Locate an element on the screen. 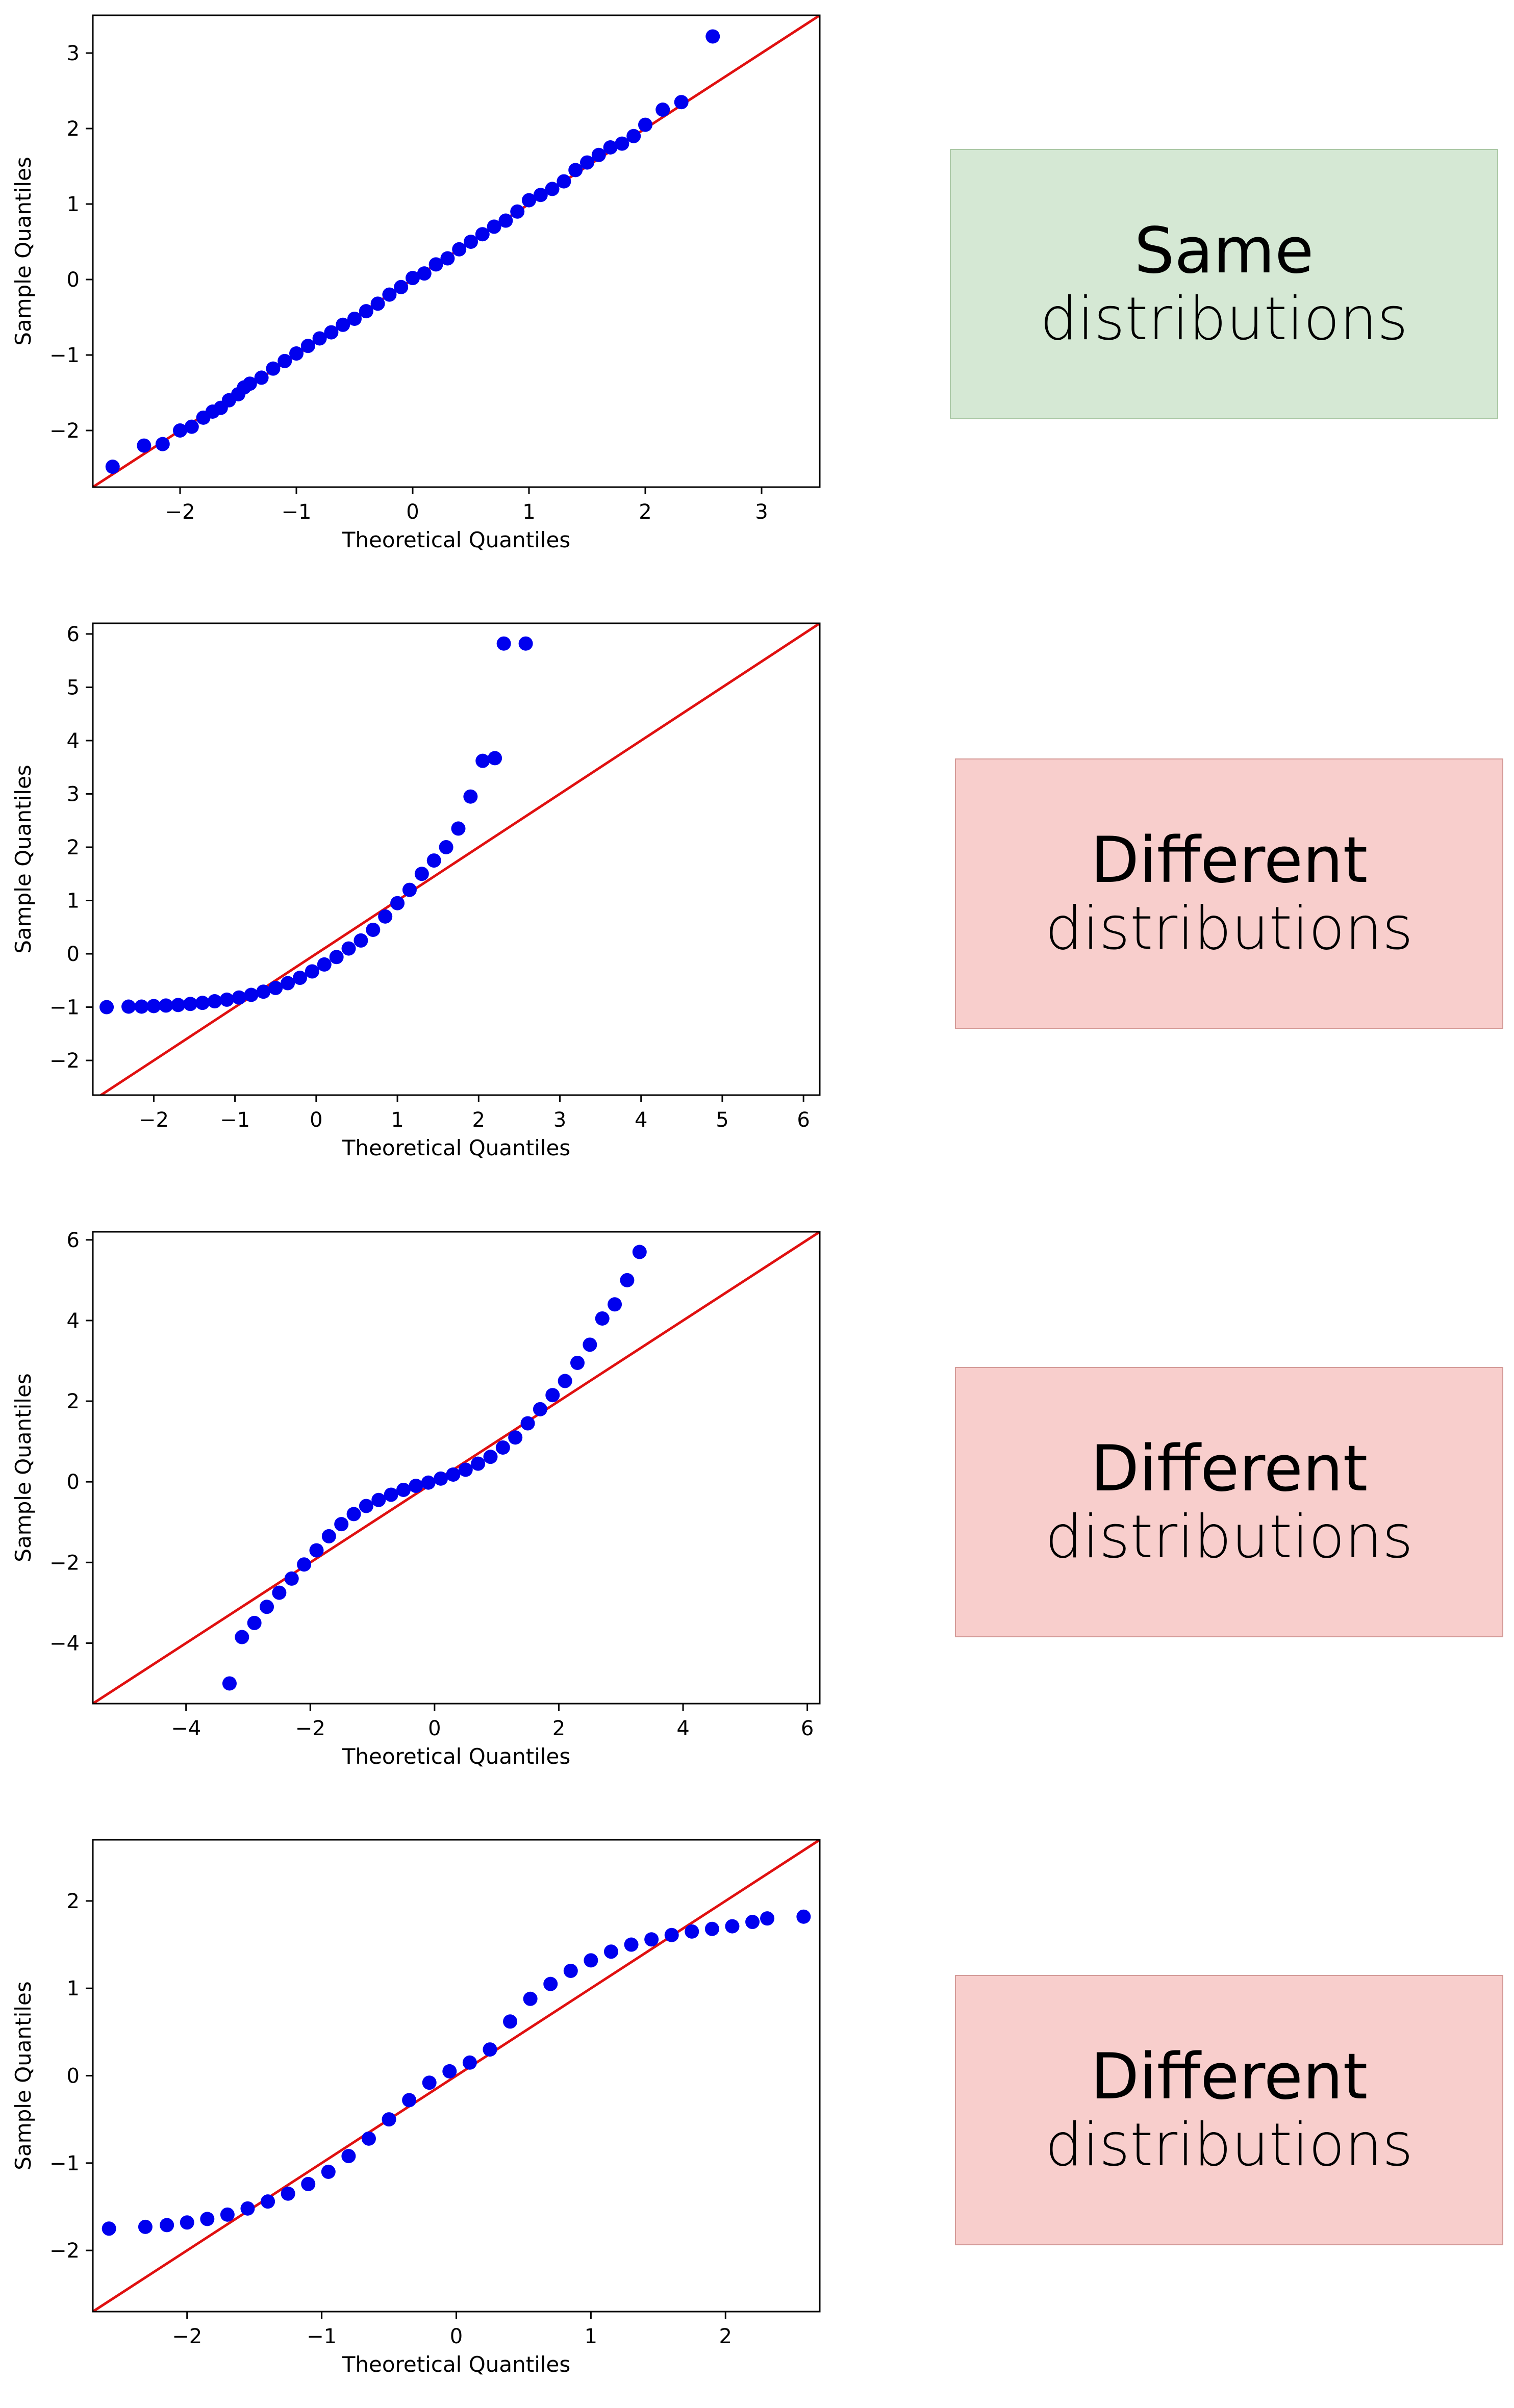 This screenshot has height=2408, width=1514. y-tick-label: 4 is located at coordinates (73, 741).